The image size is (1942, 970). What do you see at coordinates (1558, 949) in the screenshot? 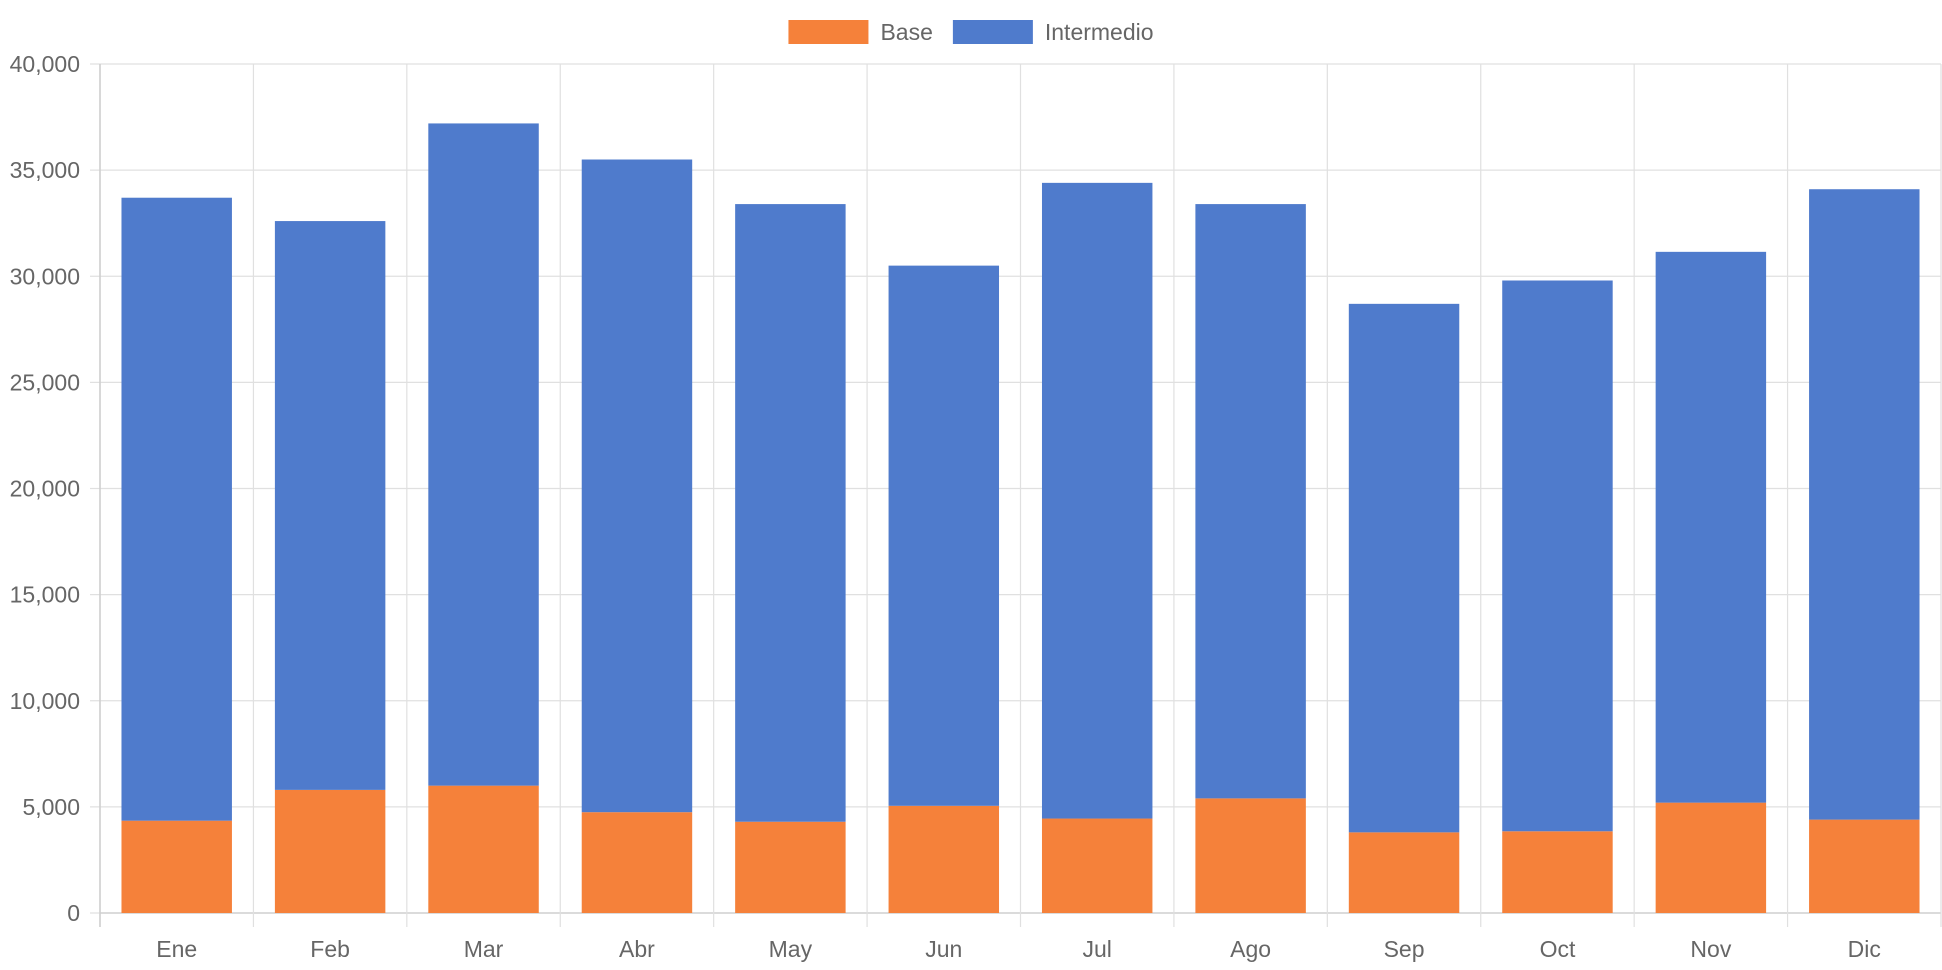
I see `x-tick-label: Oct` at bounding box center [1558, 949].